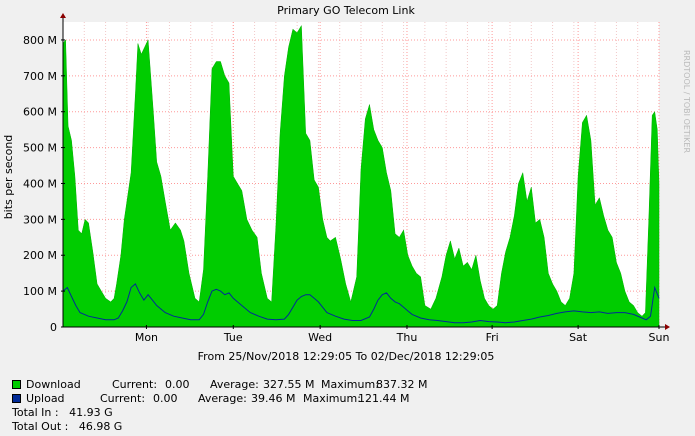 This screenshot has height=436, width=695. What do you see at coordinates (234, 384) in the screenshot?
I see `download-average-label: Average:` at bounding box center [234, 384].